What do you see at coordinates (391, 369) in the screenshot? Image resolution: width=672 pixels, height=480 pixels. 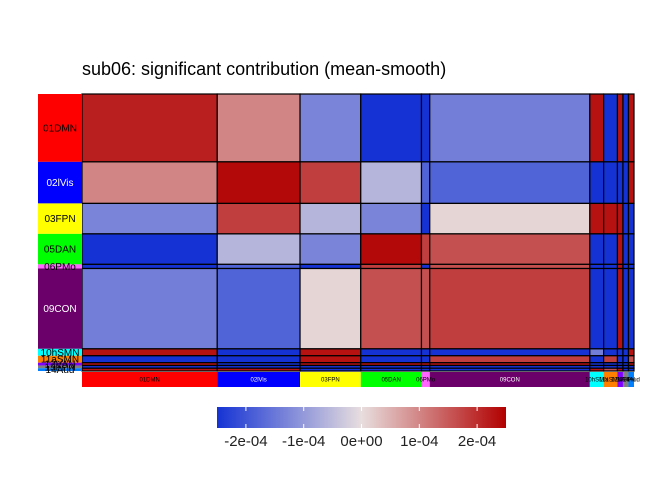 I see `heatmap-cell-14Aud-05DAN` at bounding box center [391, 369].